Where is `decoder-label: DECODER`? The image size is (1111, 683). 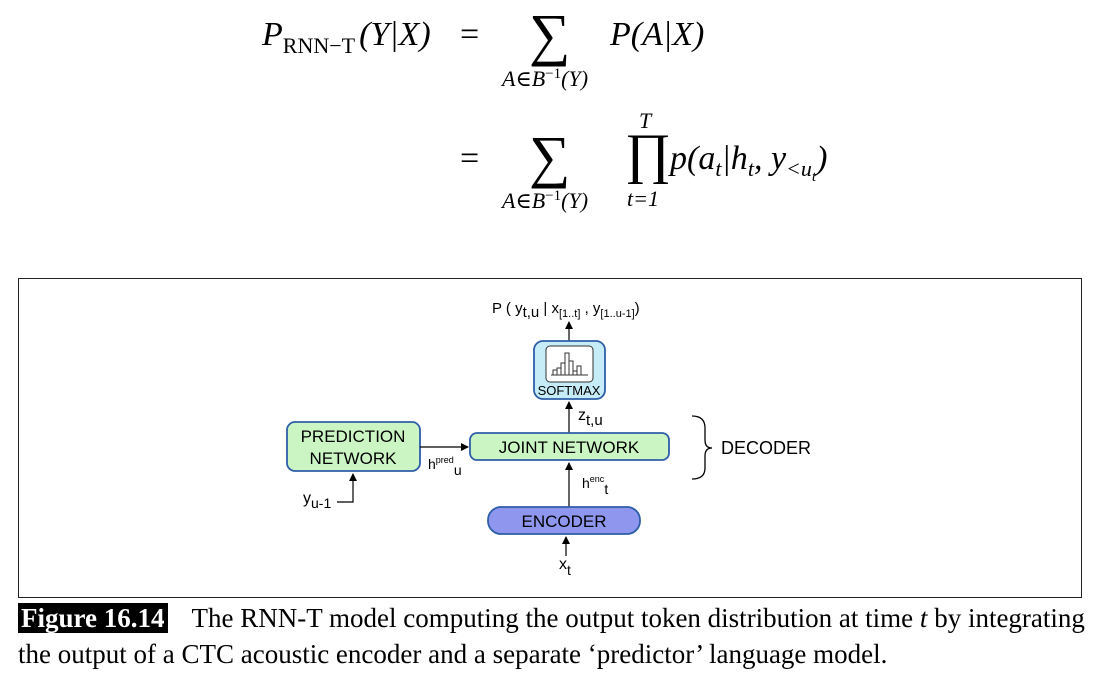
decoder-label: DECODER is located at coordinates (766, 448).